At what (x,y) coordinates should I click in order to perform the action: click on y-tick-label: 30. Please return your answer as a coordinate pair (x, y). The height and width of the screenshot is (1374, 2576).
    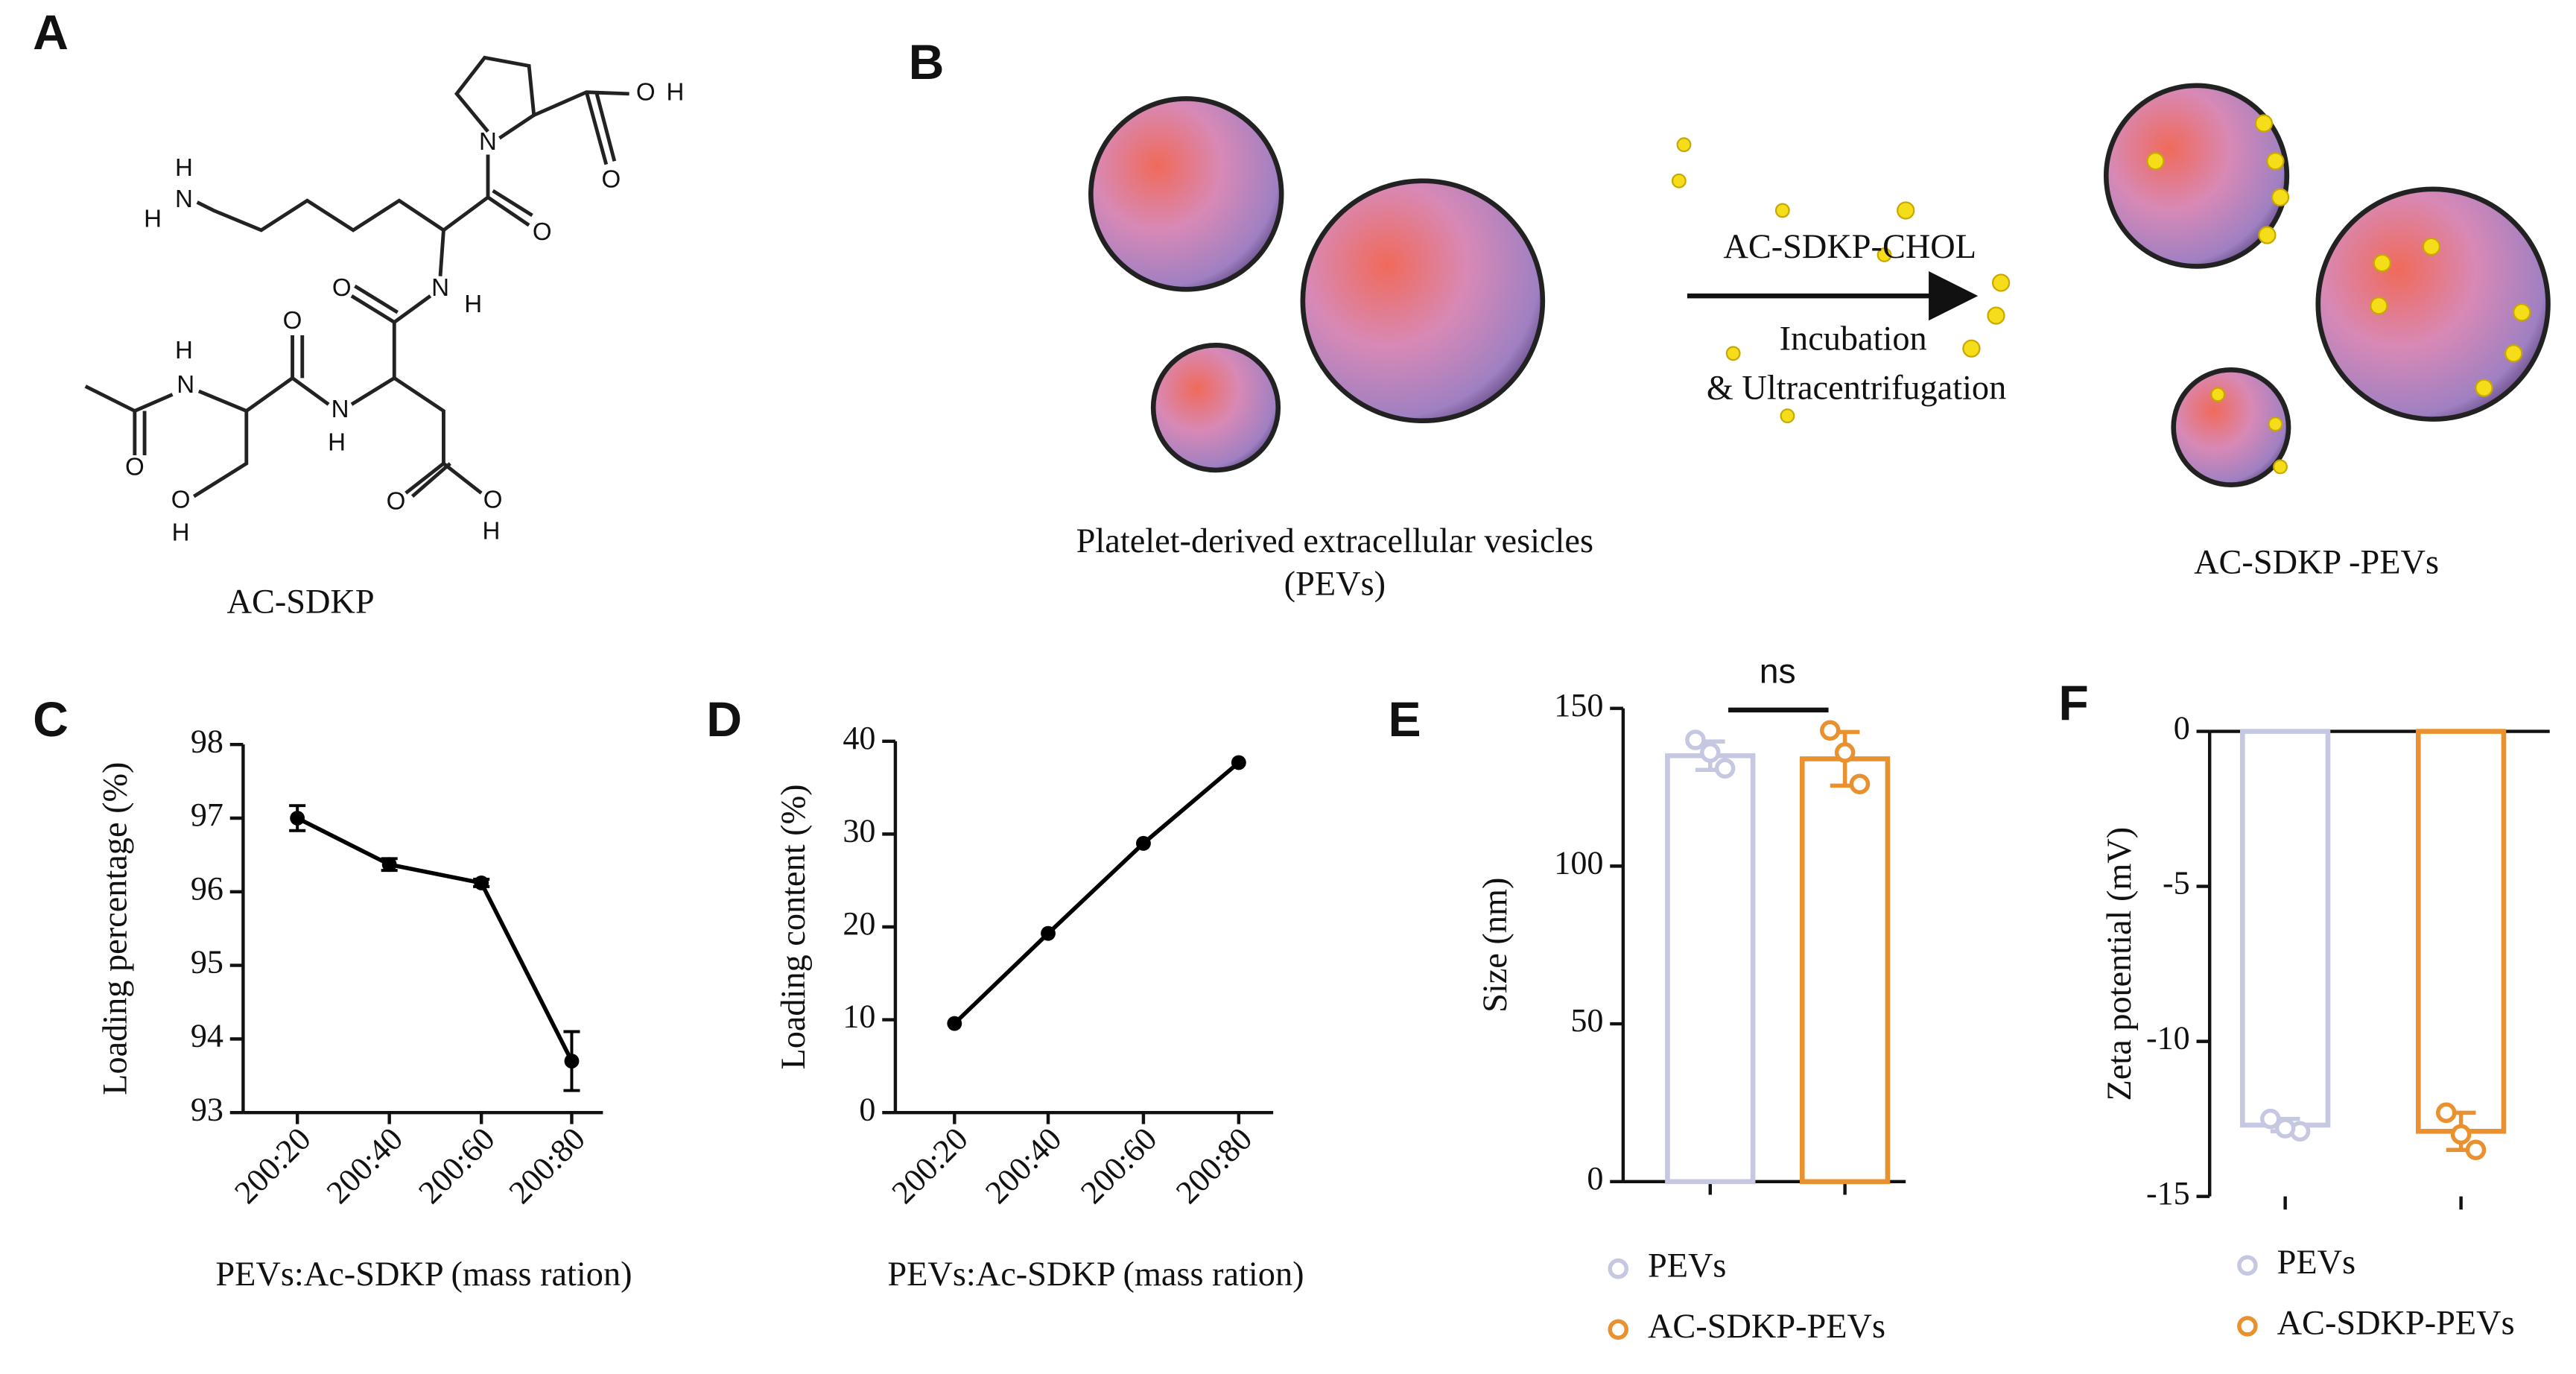
    Looking at the image, I should click on (859, 831).